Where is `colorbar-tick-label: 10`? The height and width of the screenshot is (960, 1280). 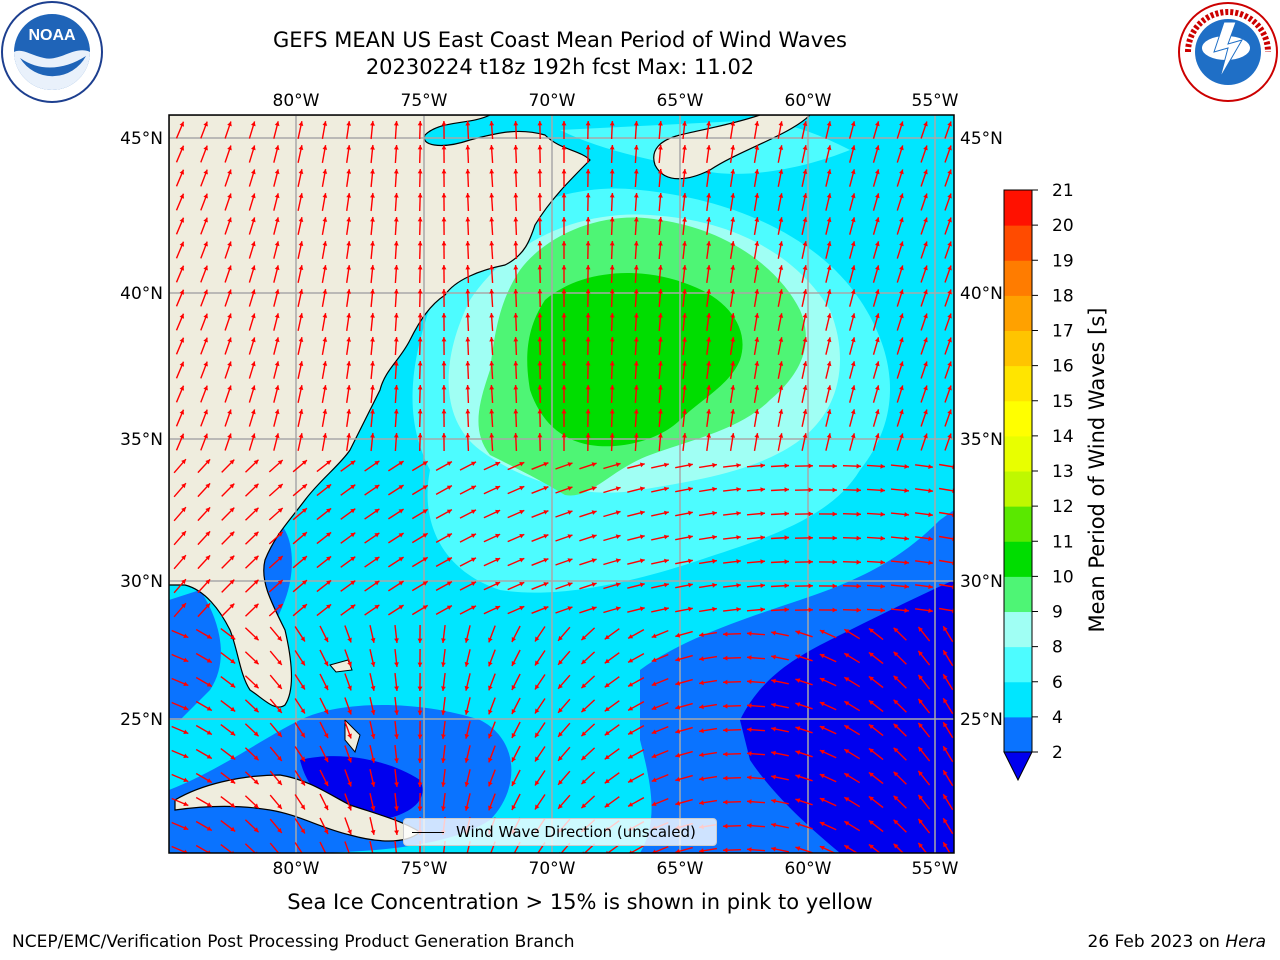
colorbar-tick-label: 10 is located at coordinates (1063, 577).